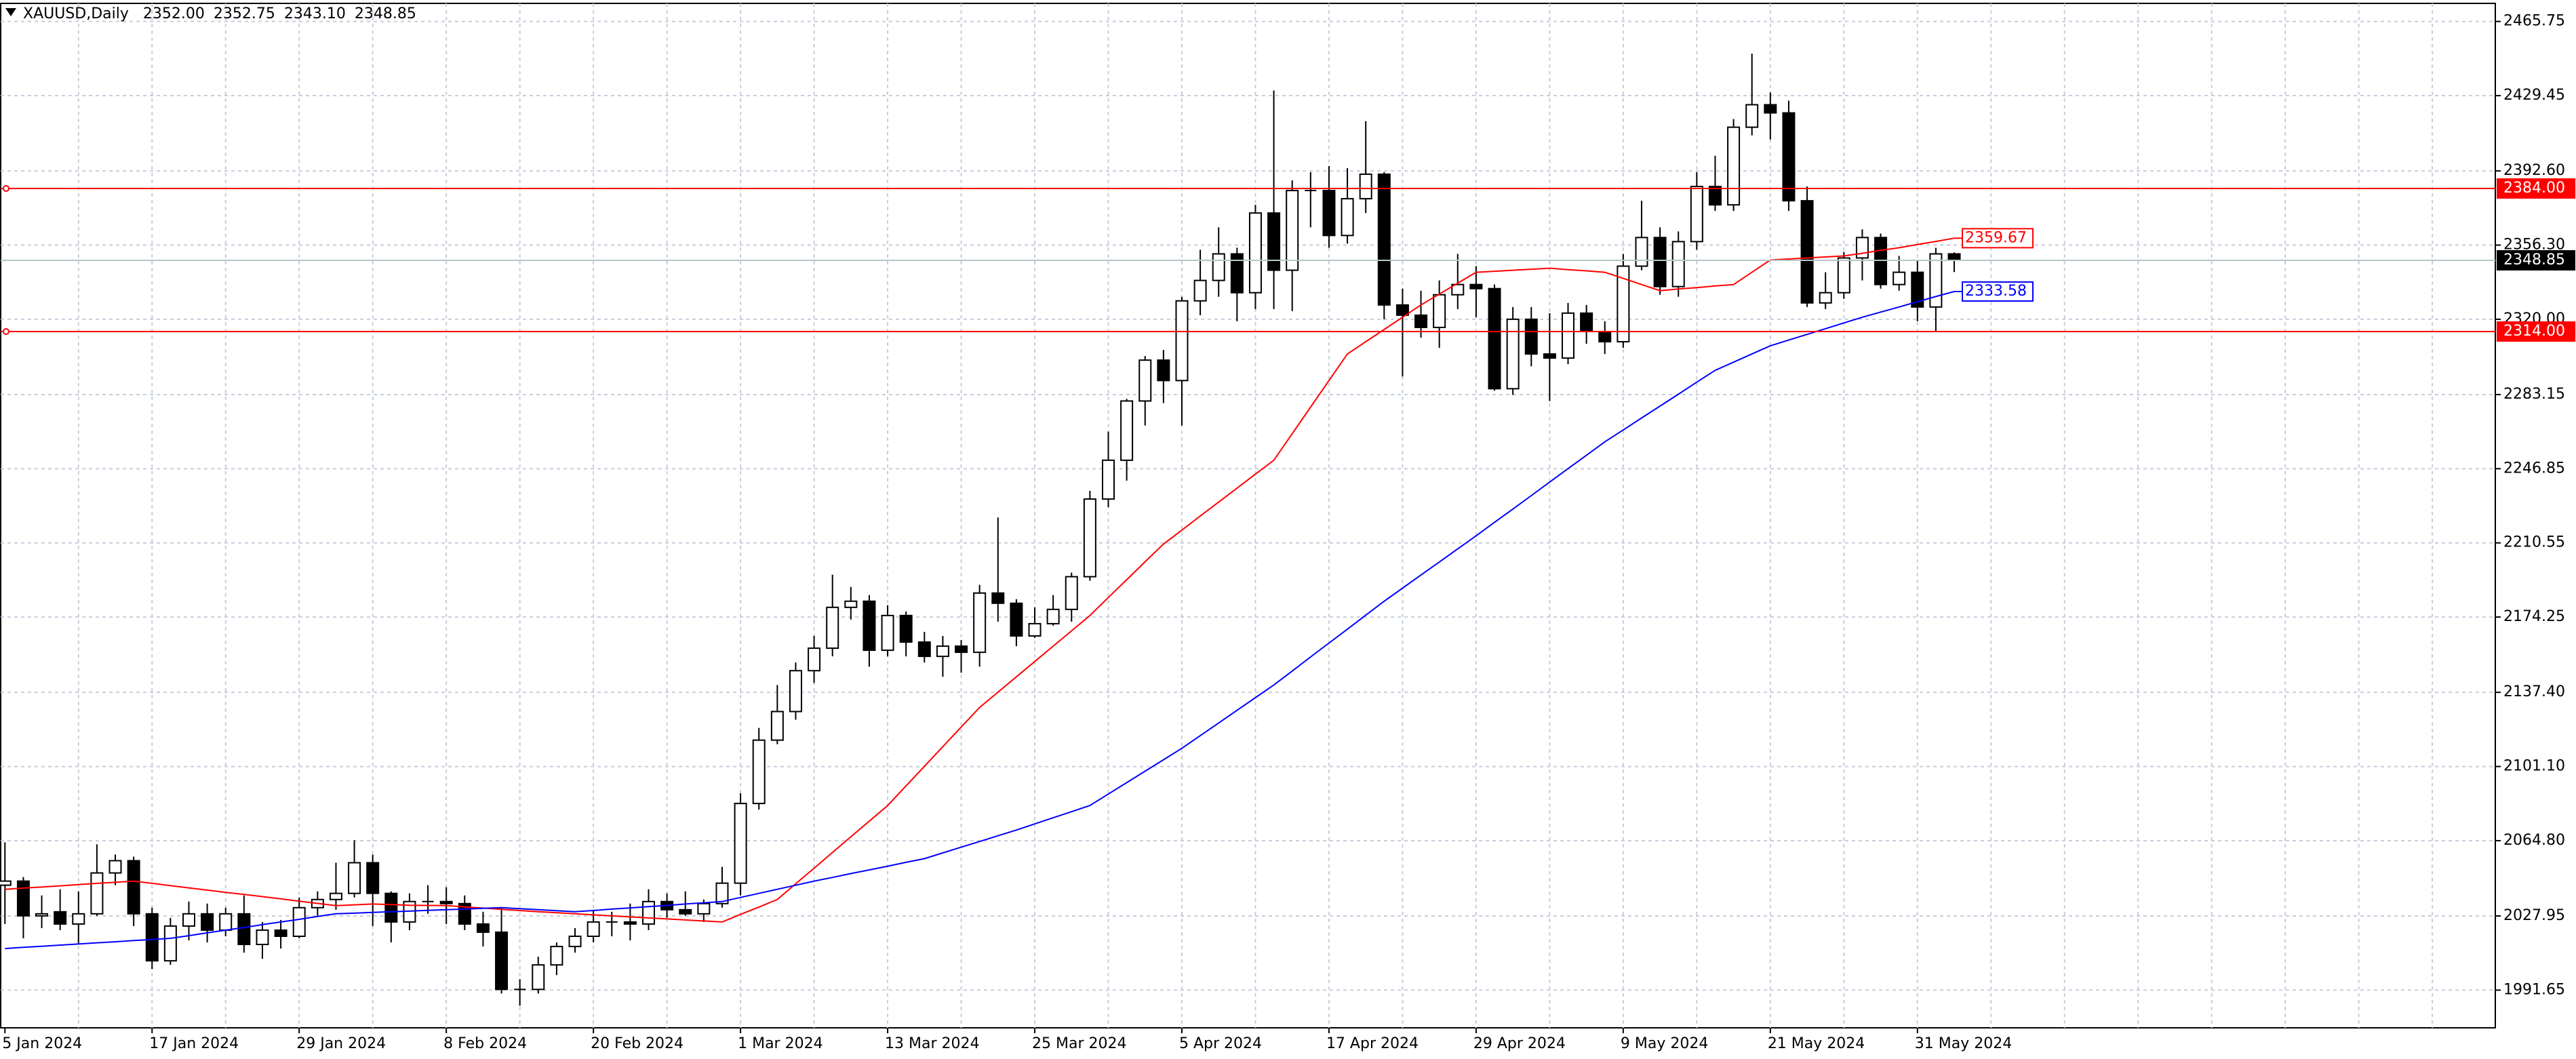 The height and width of the screenshot is (1059, 2576). Describe the element at coordinates (2534, 170) in the screenshot. I see `y-tick-label: 2392.60` at that location.